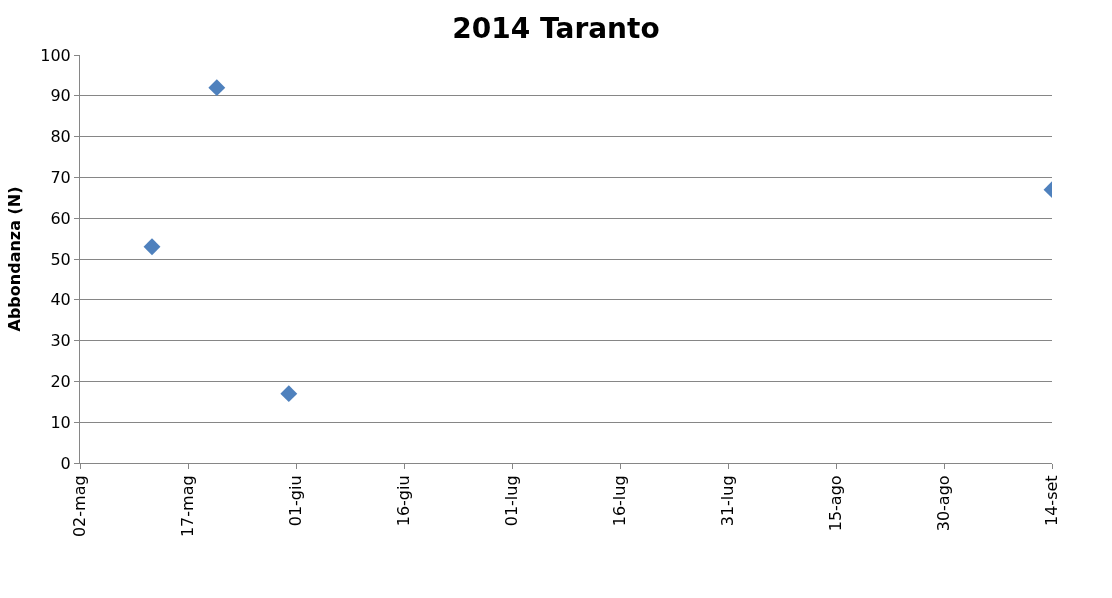 This screenshot has width=1112, height=598. What do you see at coordinates (15, 259) in the screenshot?
I see `y-axis-title: Abbondanza (N)` at bounding box center [15, 259].